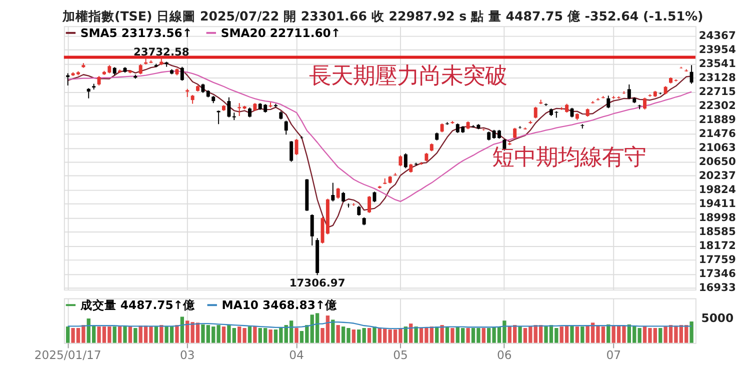 The image size is (740, 370). Describe the element at coordinates (187, 355) in the screenshot. I see `x-tick-label: 03` at that location.